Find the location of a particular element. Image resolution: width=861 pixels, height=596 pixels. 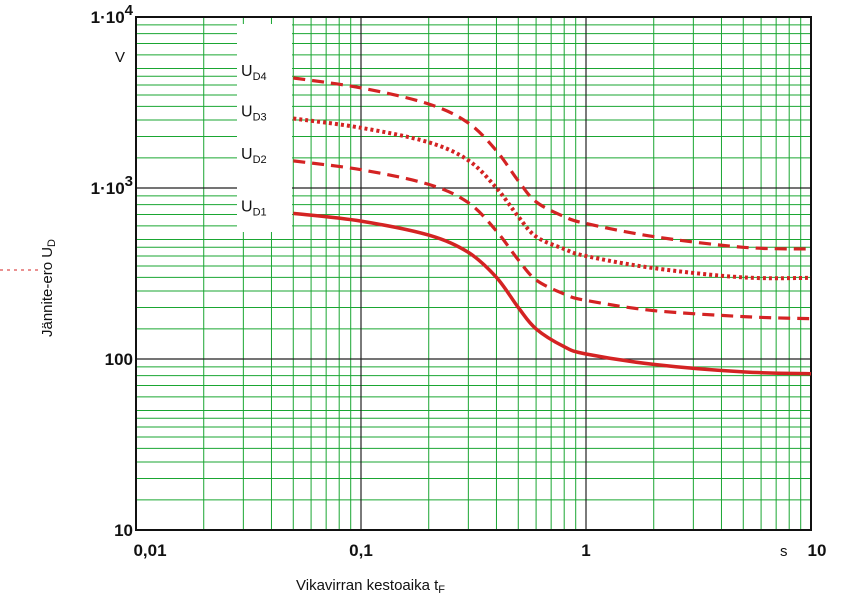

series-label-panel is located at coordinates (264, 128).